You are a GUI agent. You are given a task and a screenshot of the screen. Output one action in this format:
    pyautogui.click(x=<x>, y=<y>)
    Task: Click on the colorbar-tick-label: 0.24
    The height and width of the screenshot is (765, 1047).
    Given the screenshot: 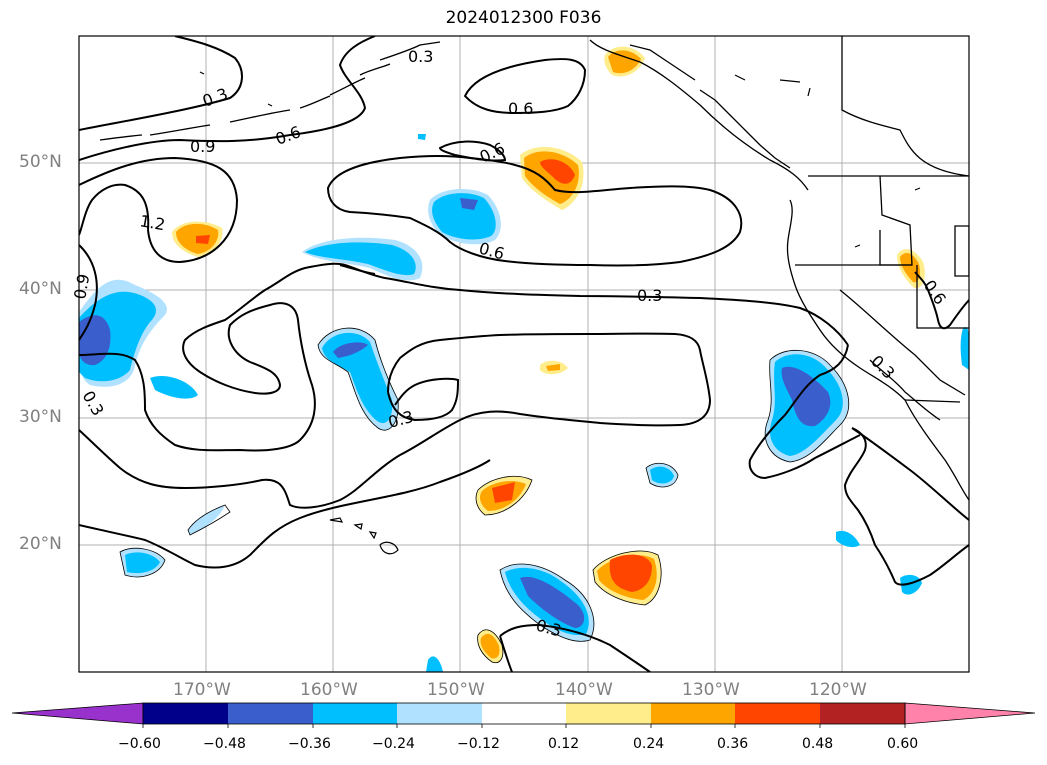 What is the action you would take?
    pyautogui.click(x=649, y=744)
    